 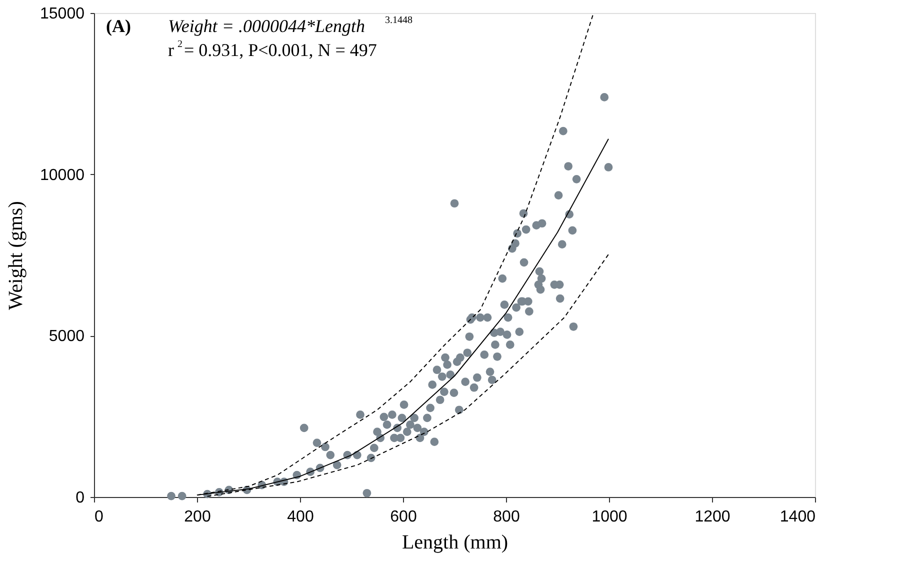 I want to click on y-tick-label: 5000, so click(x=66, y=337).